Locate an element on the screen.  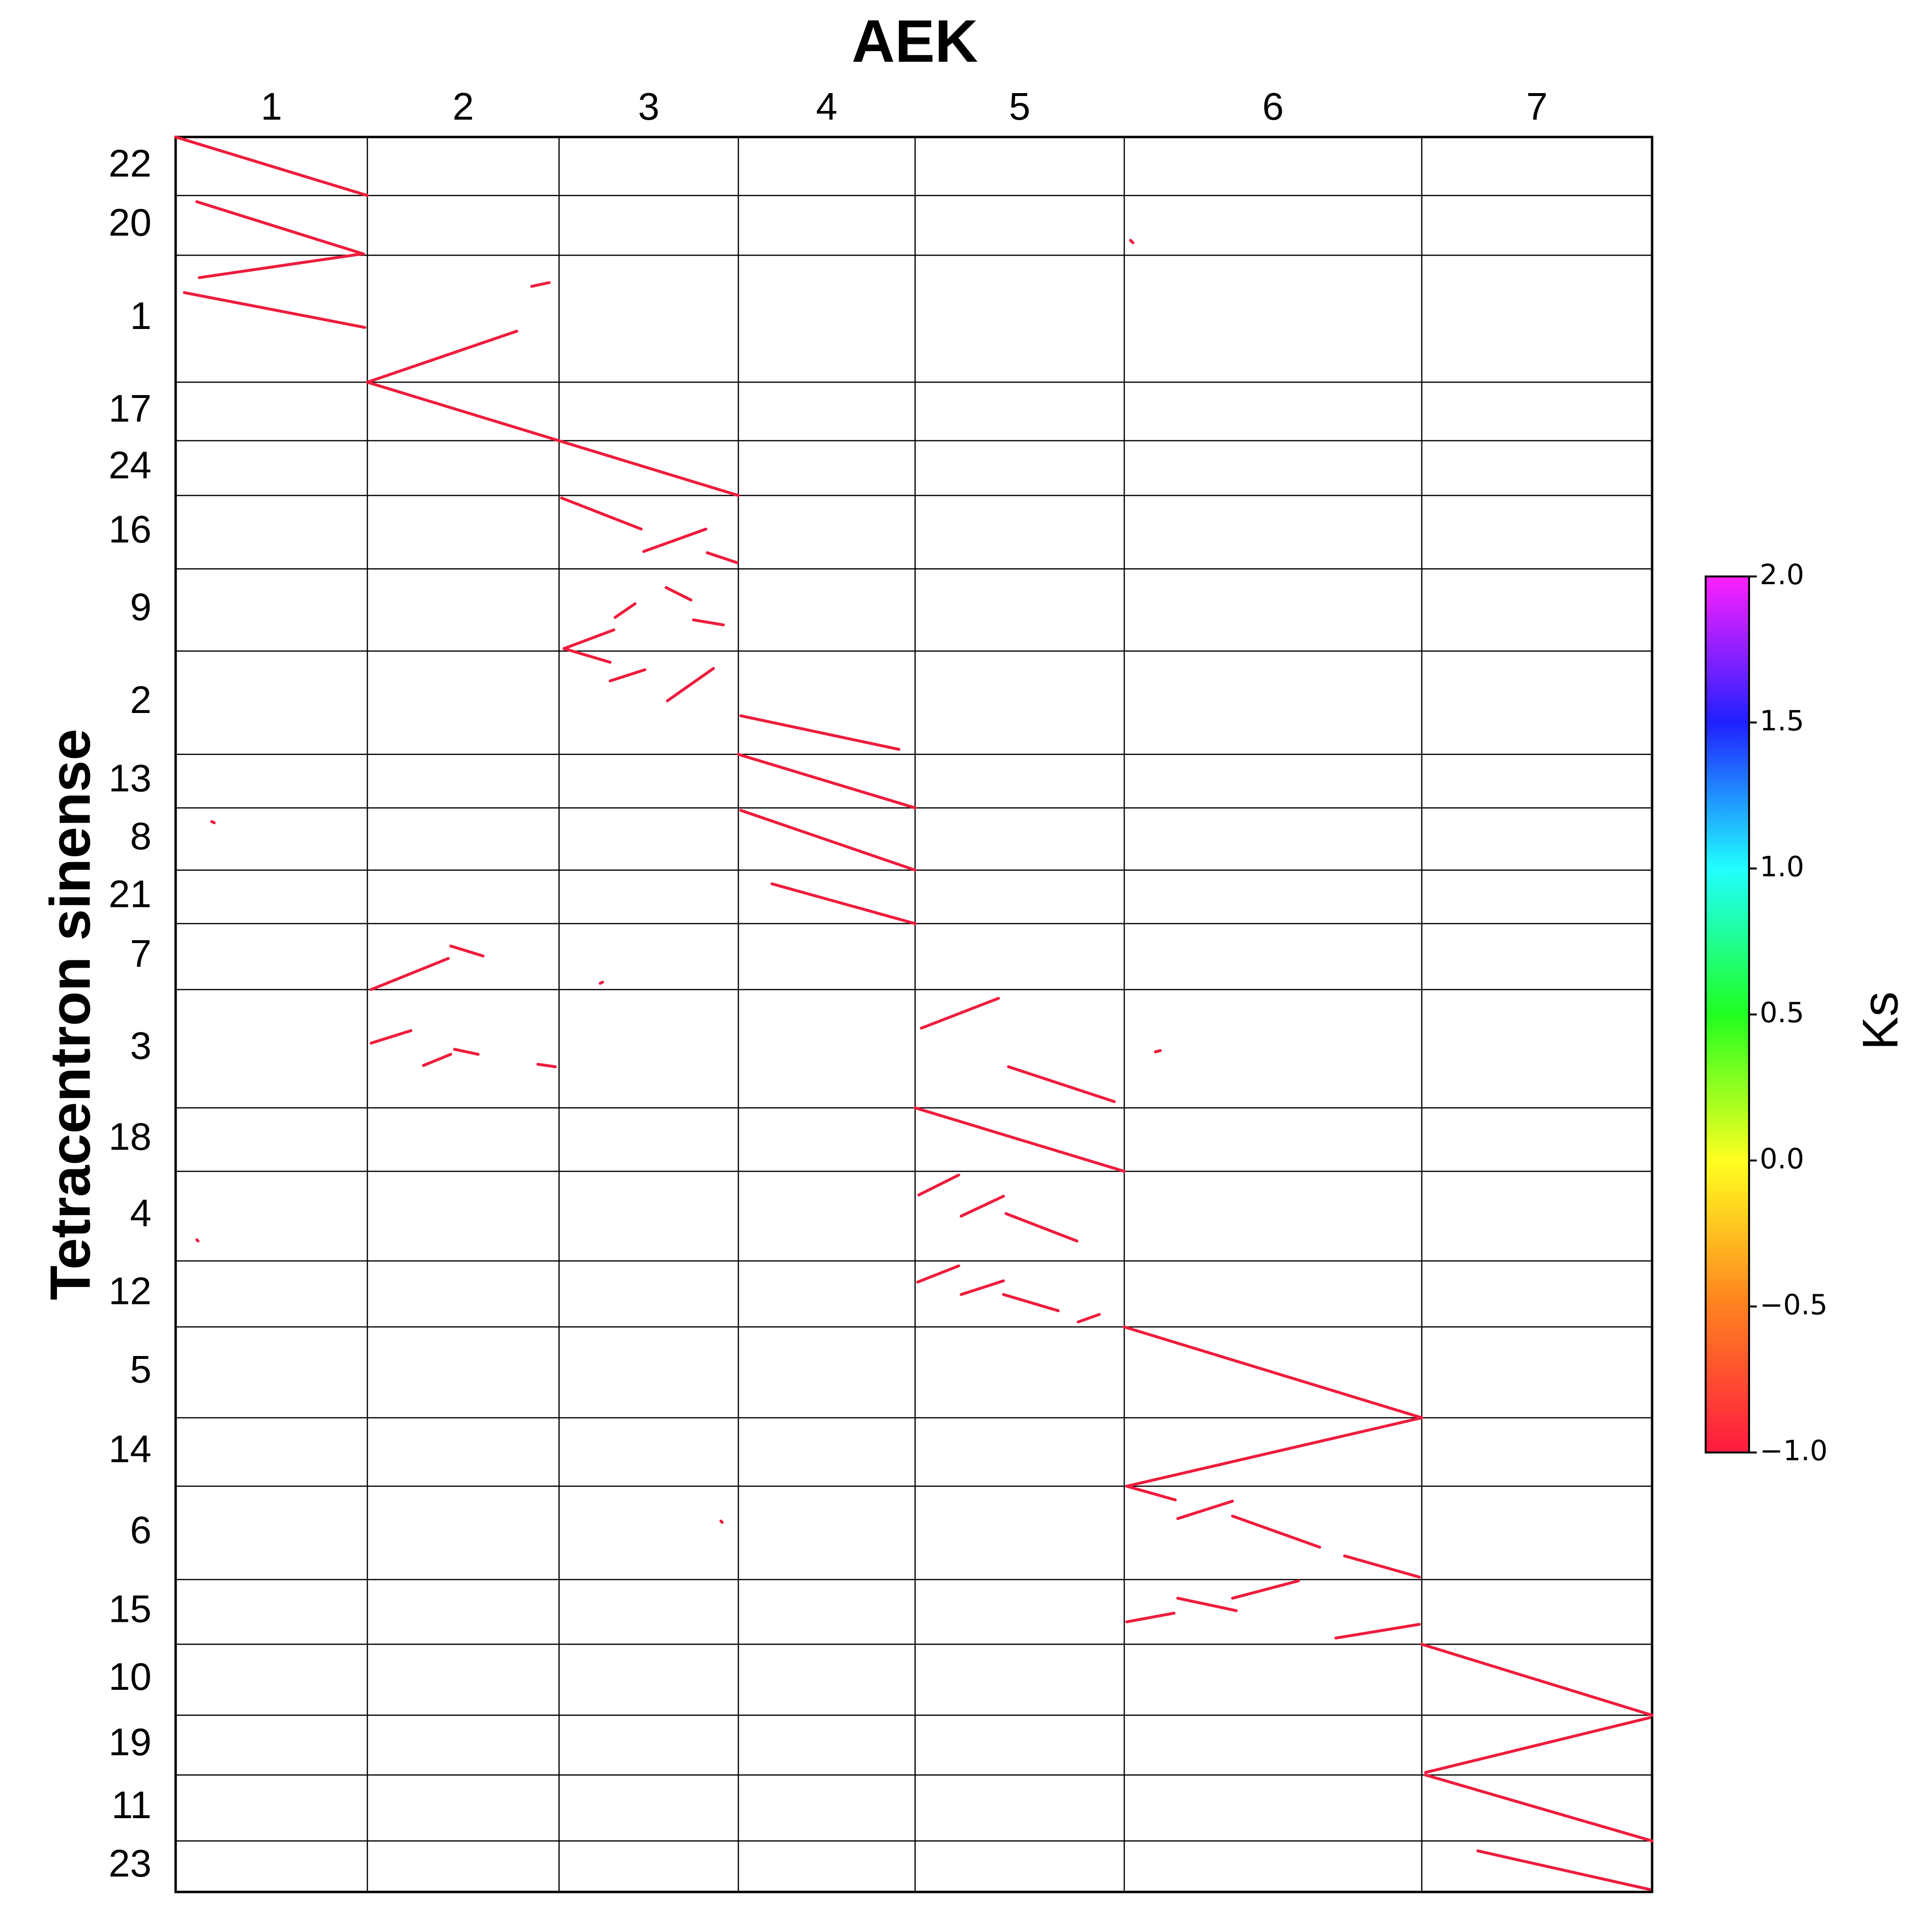
colorbar-tick-label: 0.0 is located at coordinates (1782, 1158).